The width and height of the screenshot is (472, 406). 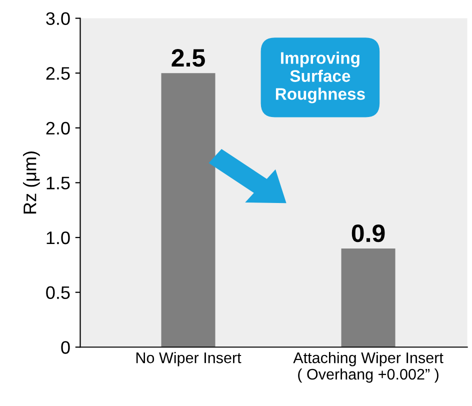 What do you see at coordinates (58, 18) in the screenshot?
I see `y-tick-label: 3.0` at bounding box center [58, 18].